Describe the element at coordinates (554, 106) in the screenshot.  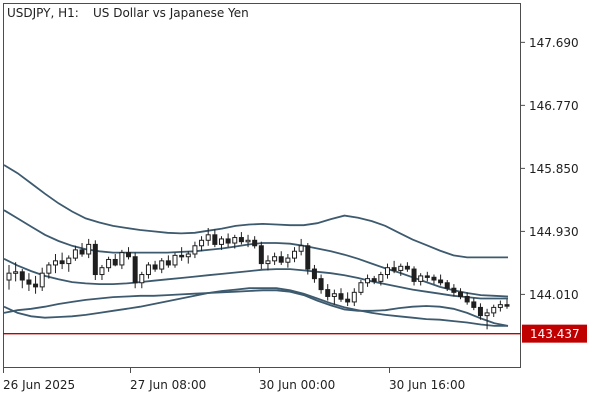
I see `price-axis-label: 146.770` at that location.